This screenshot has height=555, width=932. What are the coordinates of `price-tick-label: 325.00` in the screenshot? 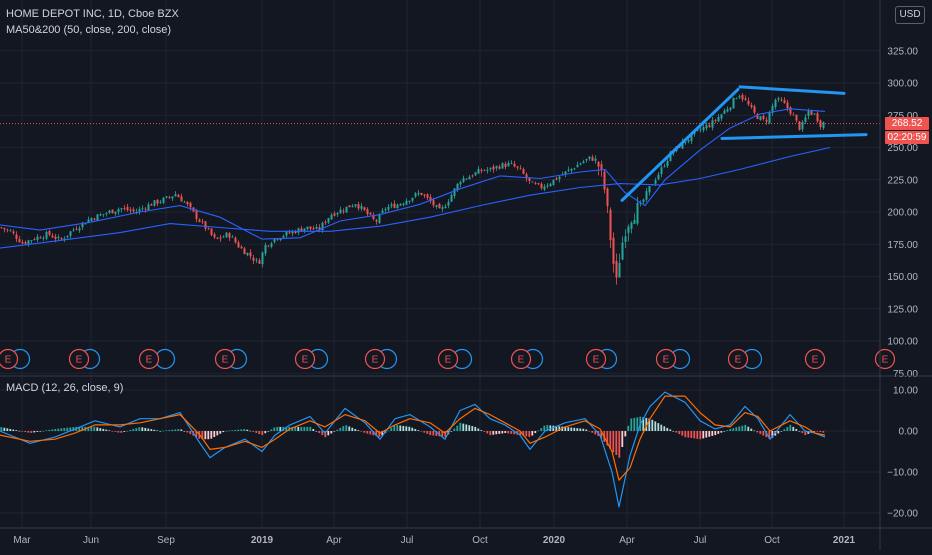 It's located at (902, 51).